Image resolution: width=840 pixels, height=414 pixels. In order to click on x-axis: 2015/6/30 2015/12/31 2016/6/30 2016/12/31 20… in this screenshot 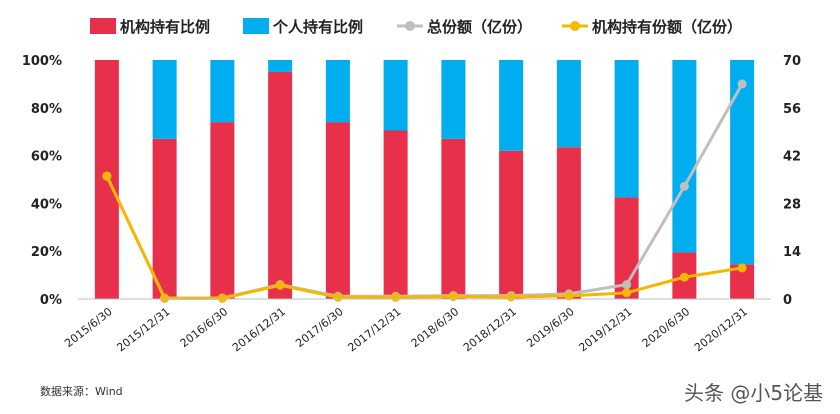, I will do `click(416, 326)`.